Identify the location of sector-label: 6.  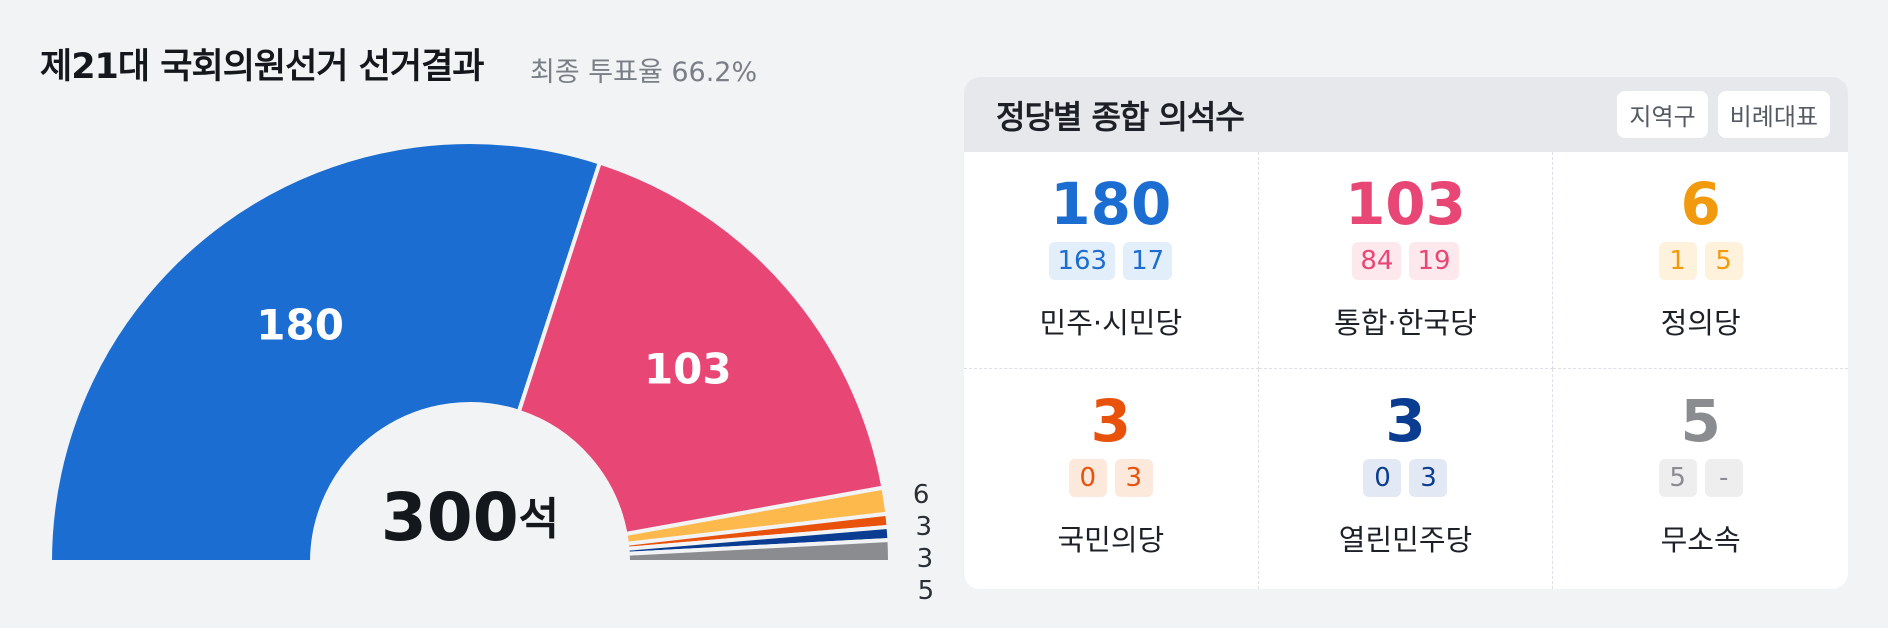
(921, 495).